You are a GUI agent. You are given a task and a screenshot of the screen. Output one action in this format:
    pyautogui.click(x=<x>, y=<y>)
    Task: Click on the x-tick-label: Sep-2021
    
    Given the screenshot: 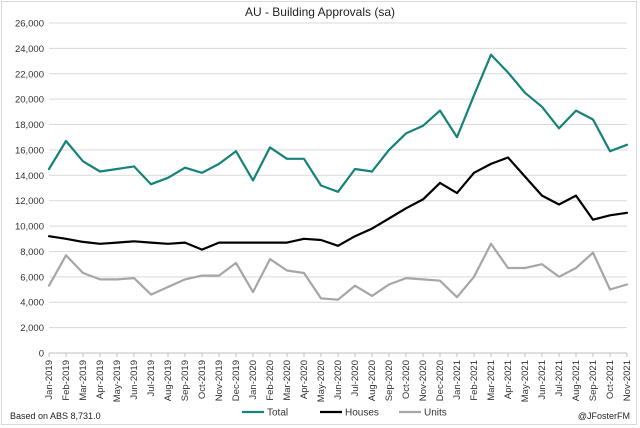 What is the action you would take?
    pyautogui.click(x=593, y=380)
    